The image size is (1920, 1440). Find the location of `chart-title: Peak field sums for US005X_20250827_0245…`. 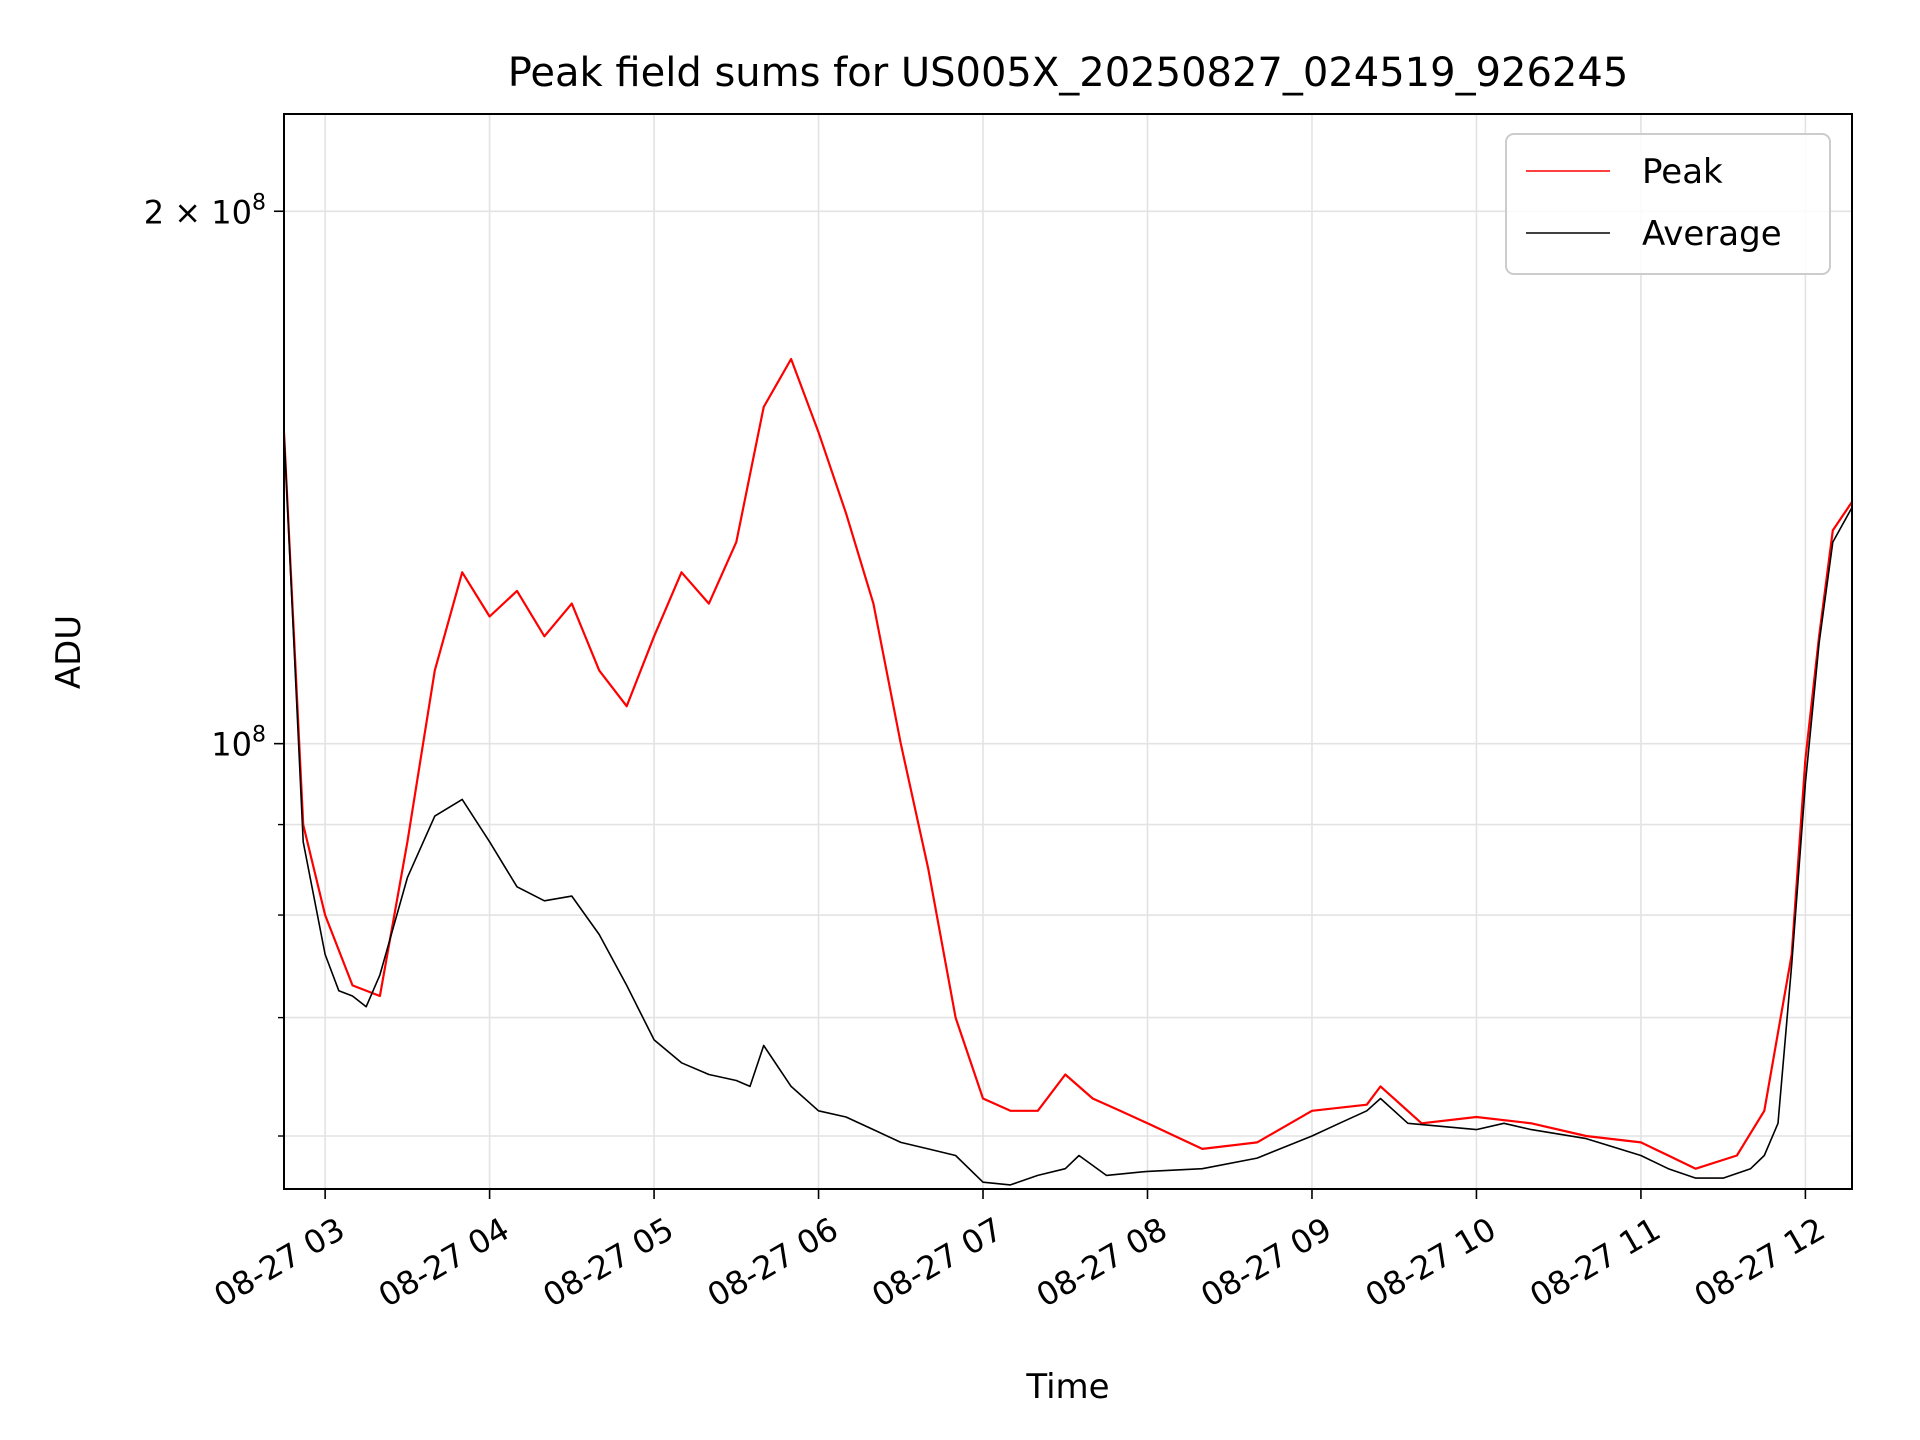

chart-title: Peak field sums for US005X_20250827_0245… is located at coordinates (1068, 73).